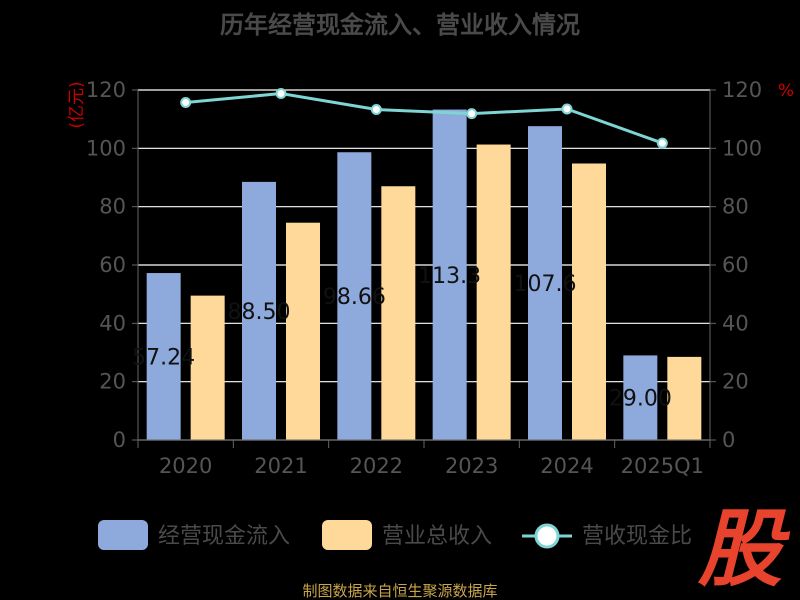 This screenshot has width=800, height=600. I want to click on x-tick-label: 2025Q1, so click(662, 466).